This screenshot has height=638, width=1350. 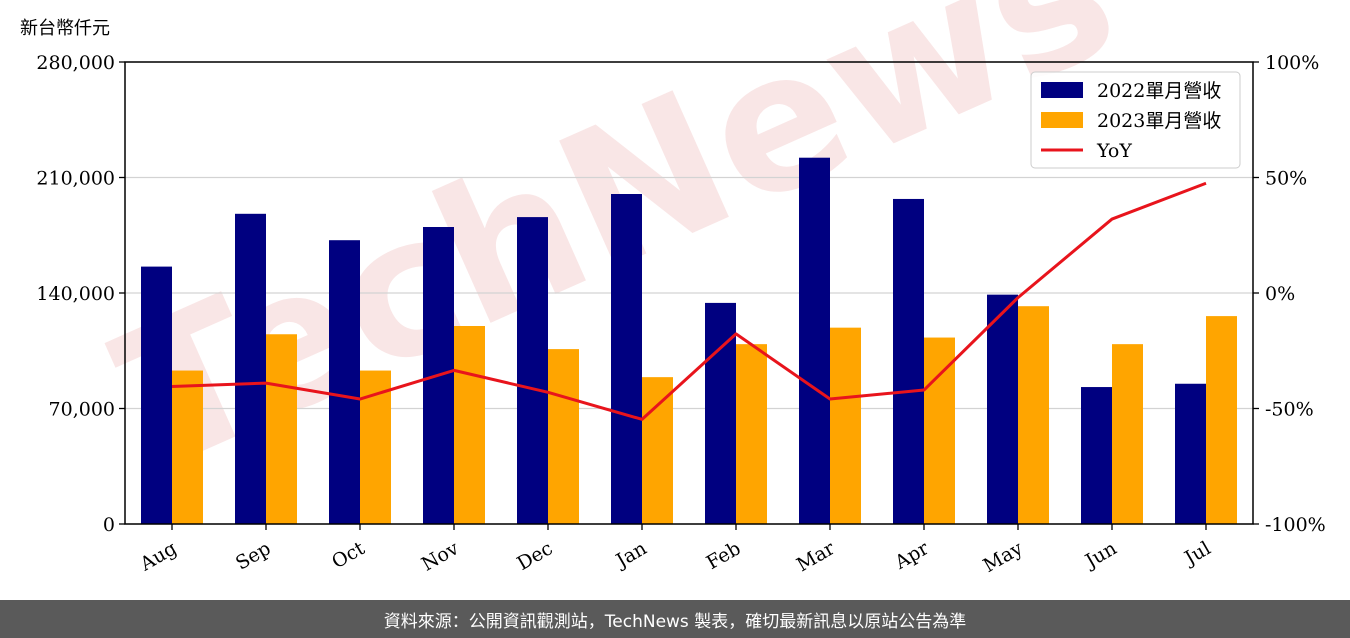 I want to click on legend-label: 2023單月營收, so click(x=1159, y=121).